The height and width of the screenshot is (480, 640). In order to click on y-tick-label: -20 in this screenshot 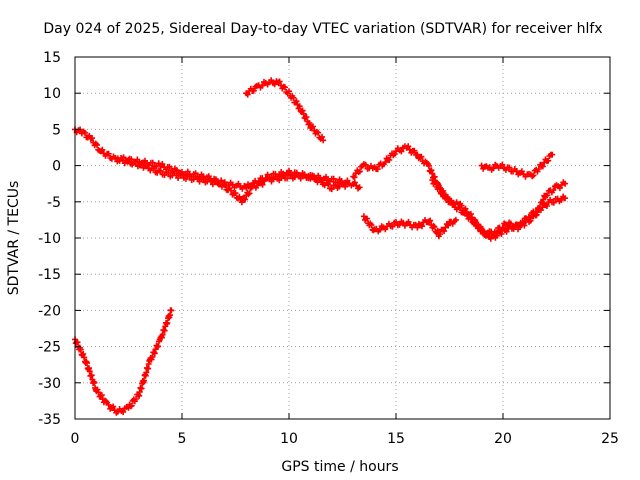, I will do `click(49, 311)`.